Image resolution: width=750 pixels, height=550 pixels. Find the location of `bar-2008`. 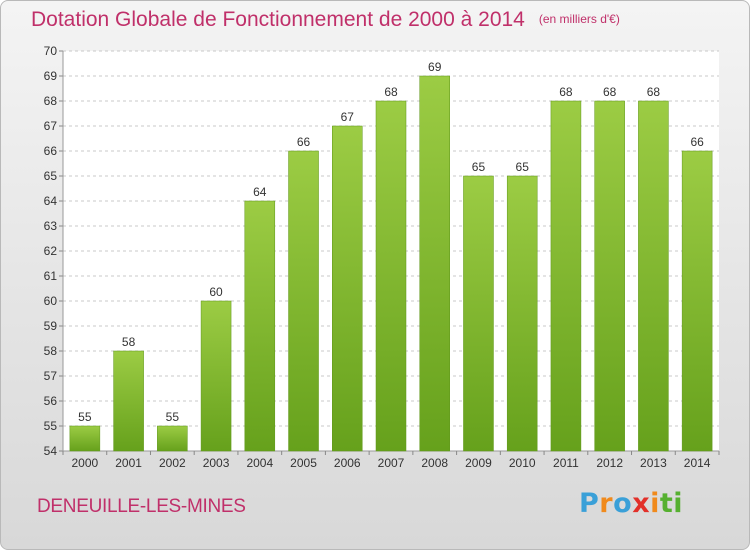

bar-2008 is located at coordinates (434, 263).